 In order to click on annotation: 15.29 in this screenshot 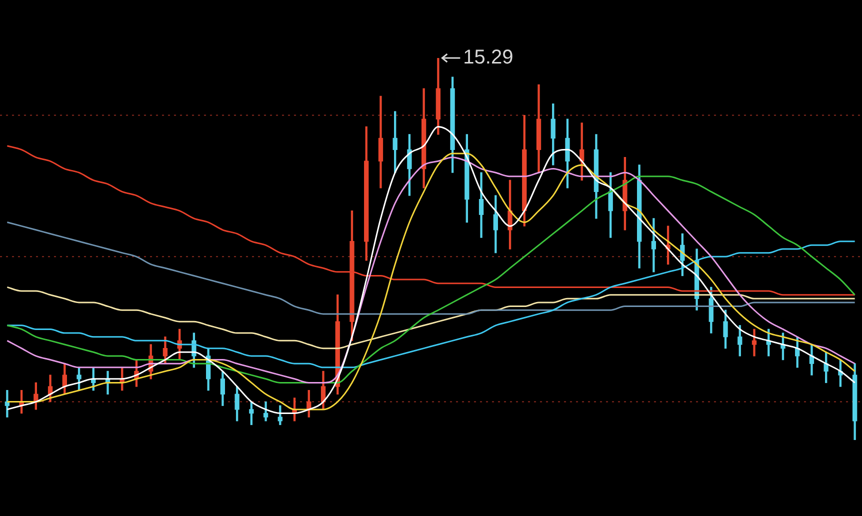, I will do `click(488, 57)`.